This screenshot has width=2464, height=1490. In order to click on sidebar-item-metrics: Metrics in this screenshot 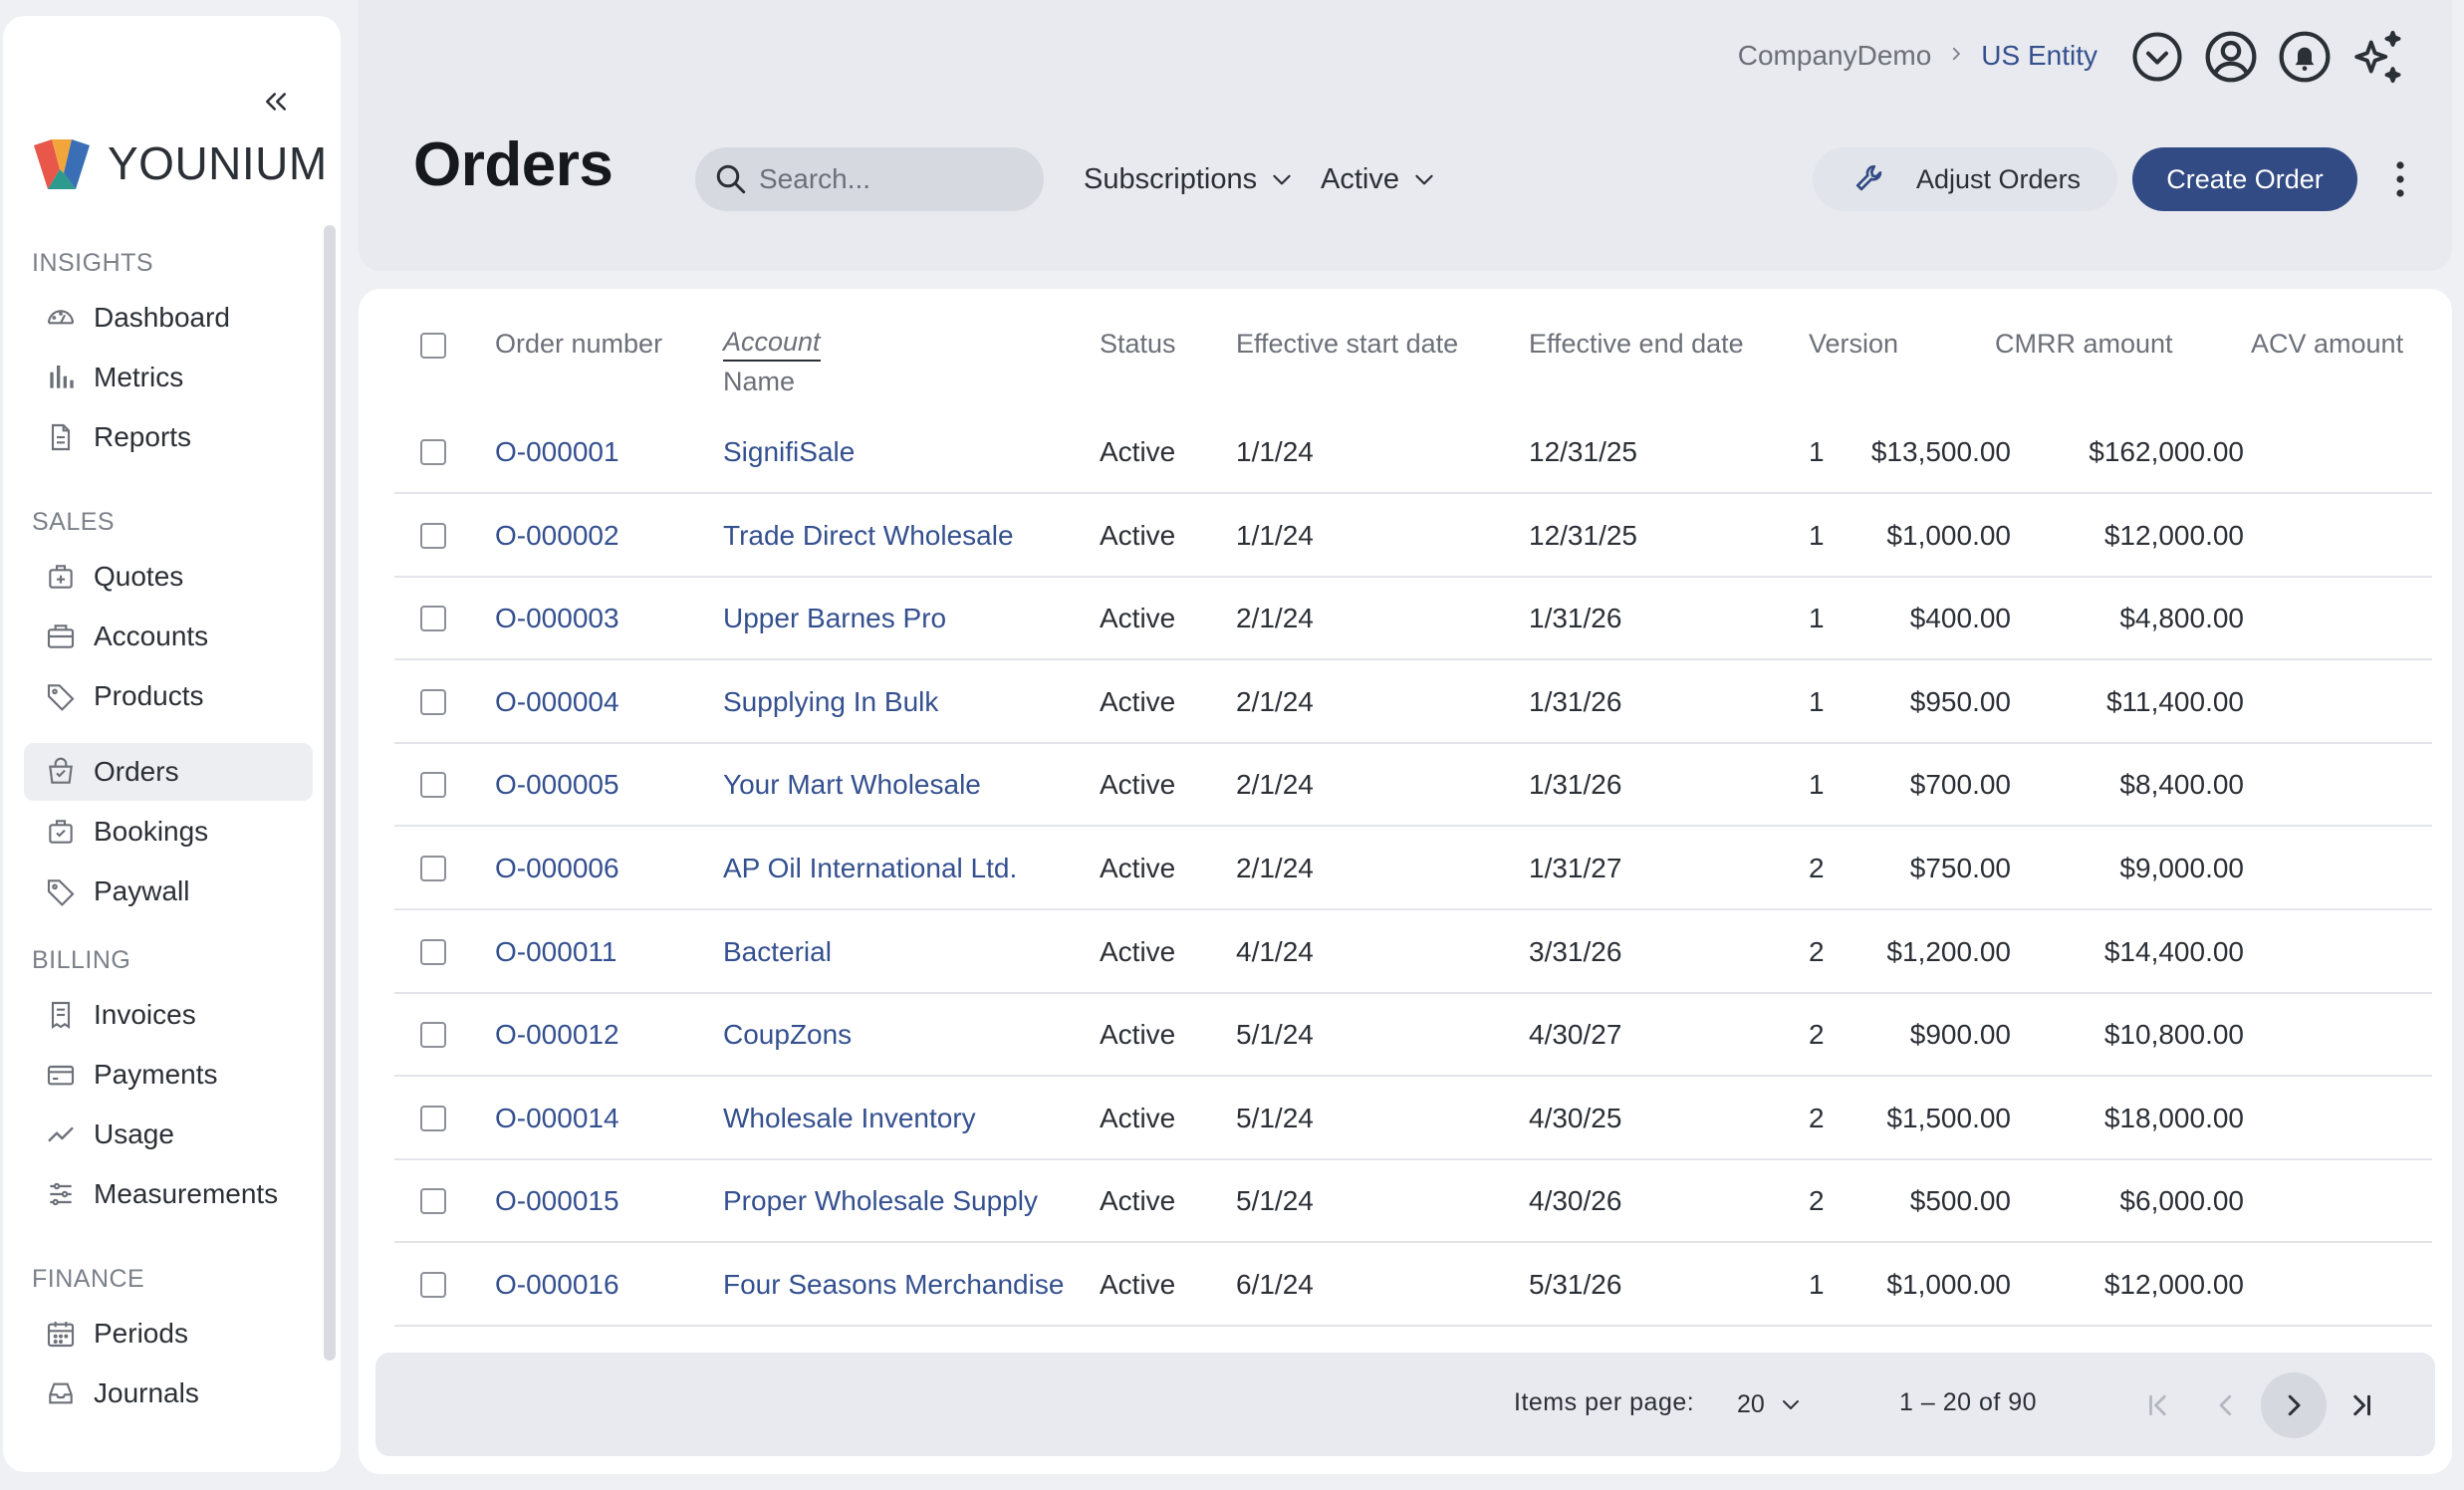, I will do `click(168, 377)`.